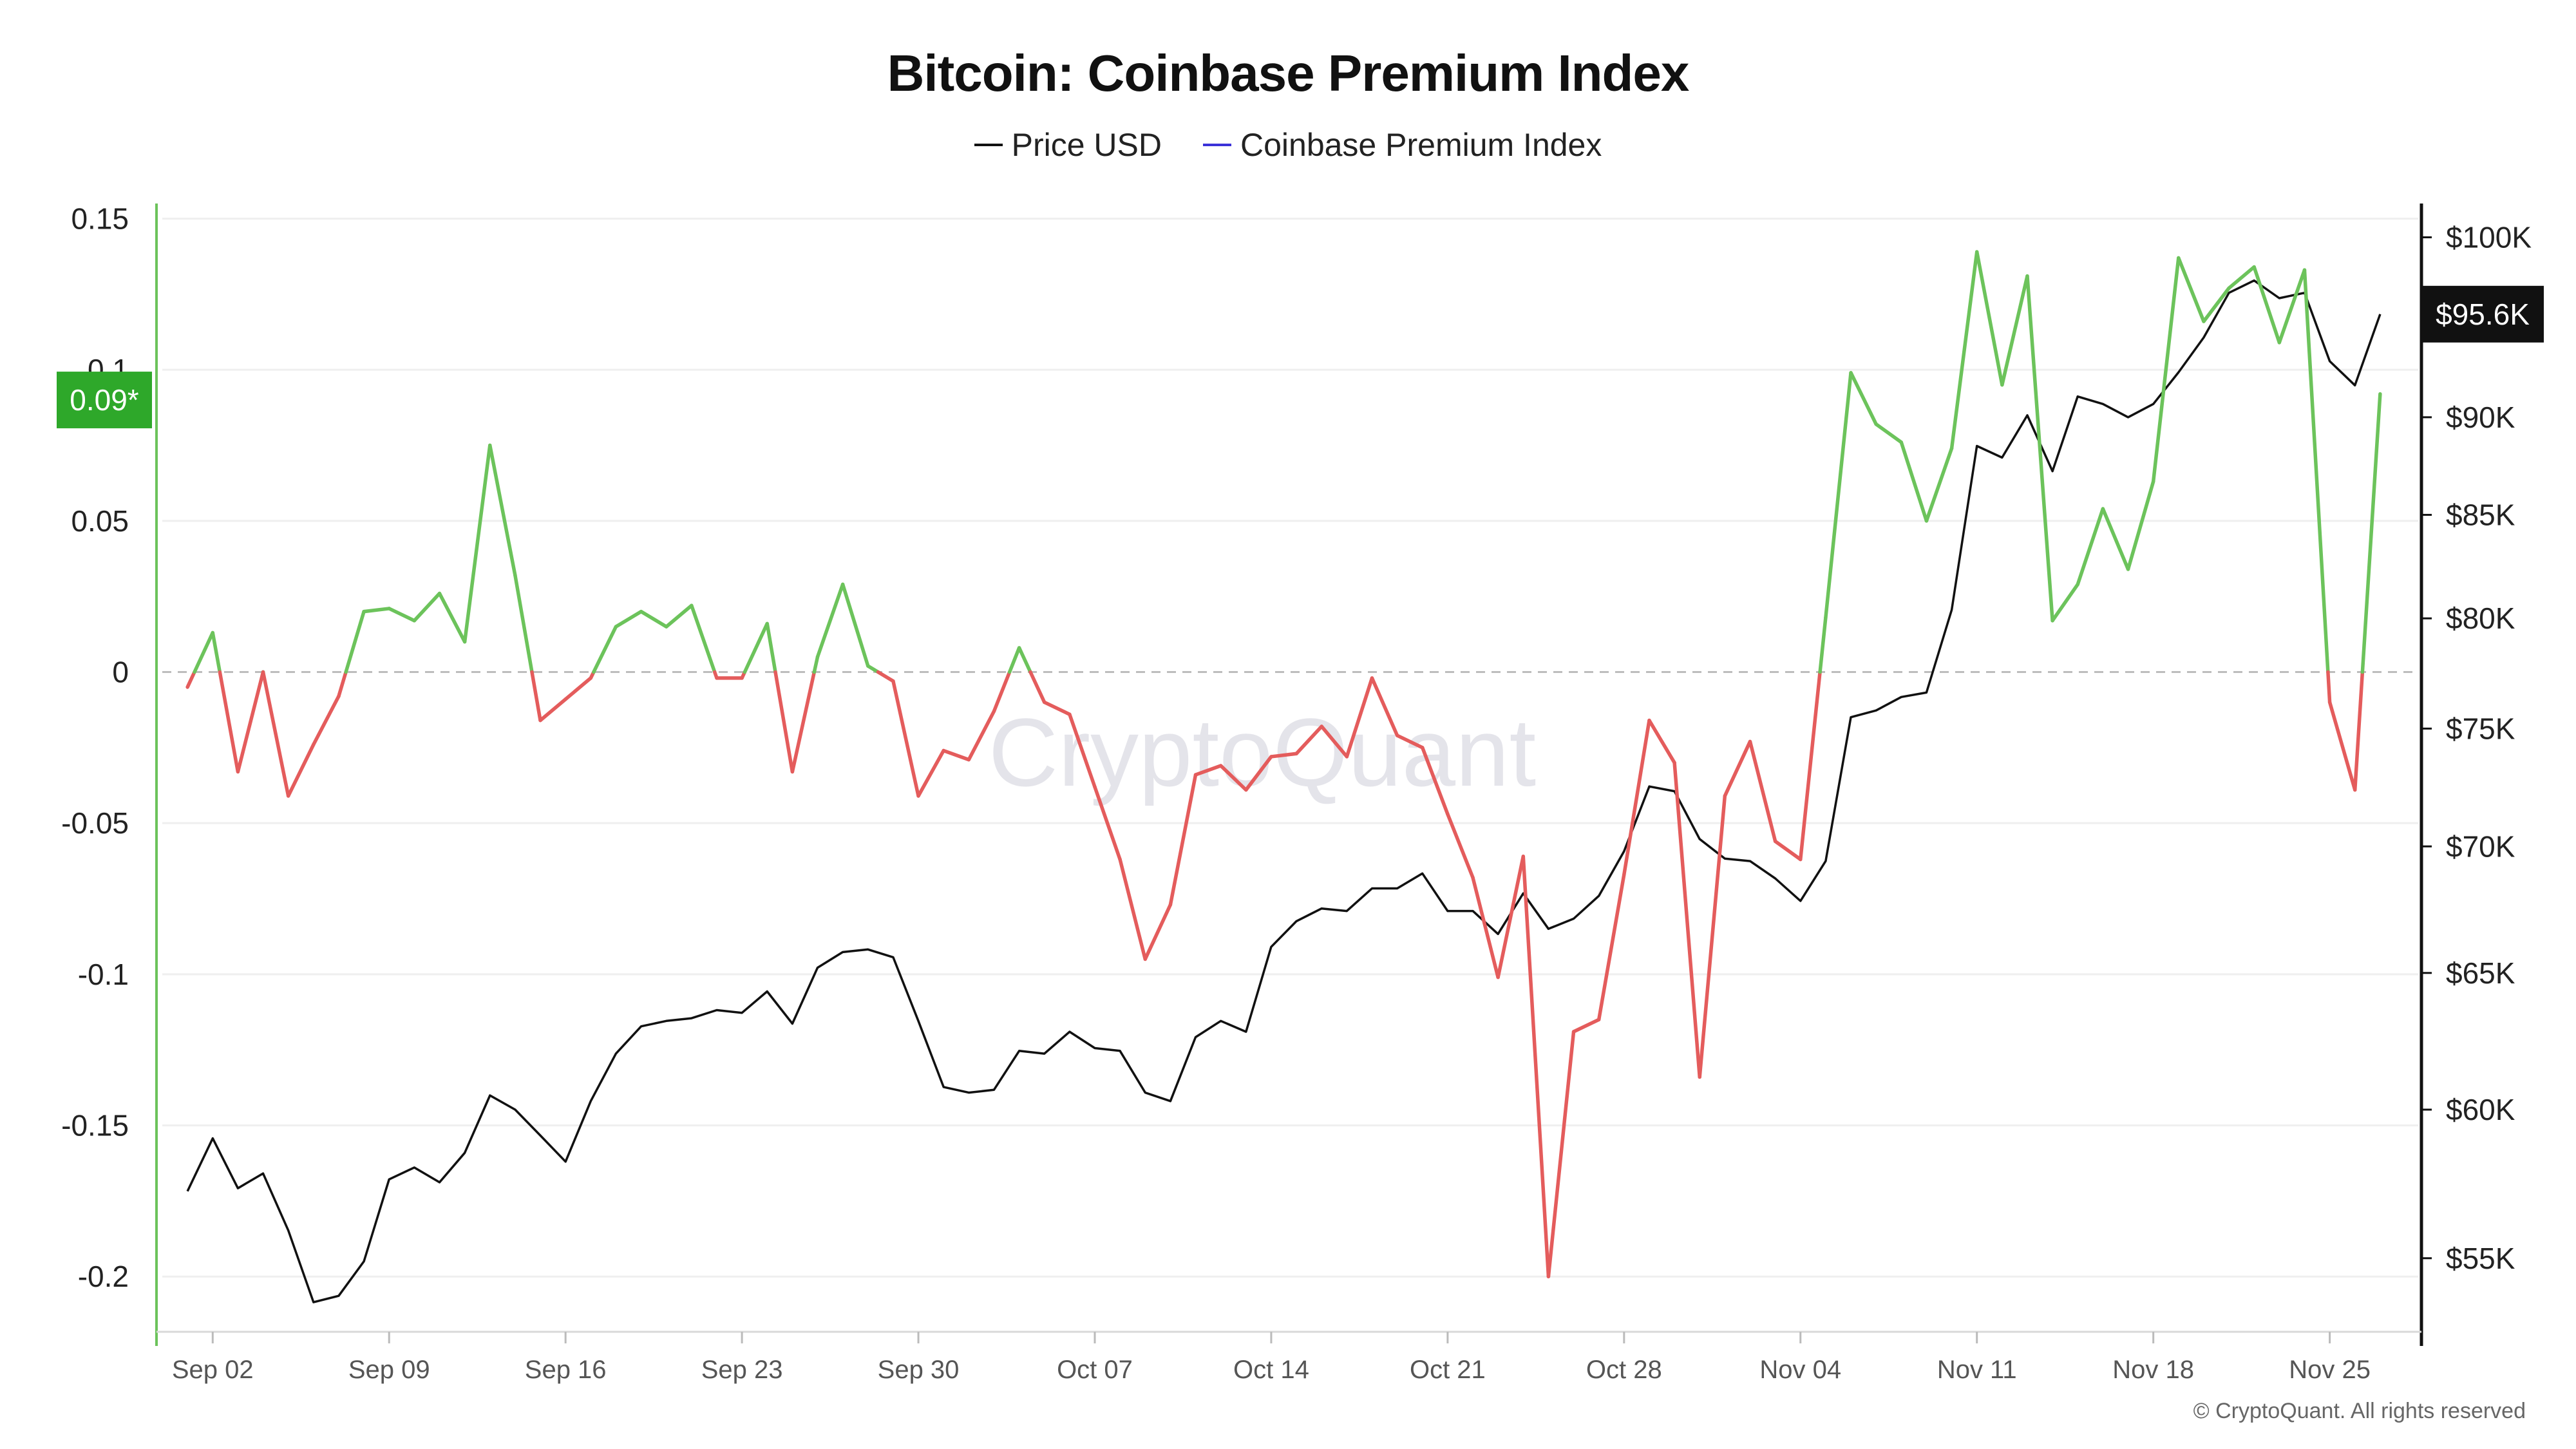 This screenshot has width=2576, height=1449. What do you see at coordinates (1086, 145) in the screenshot?
I see `legend-label-price: Price USD` at bounding box center [1086, 145].